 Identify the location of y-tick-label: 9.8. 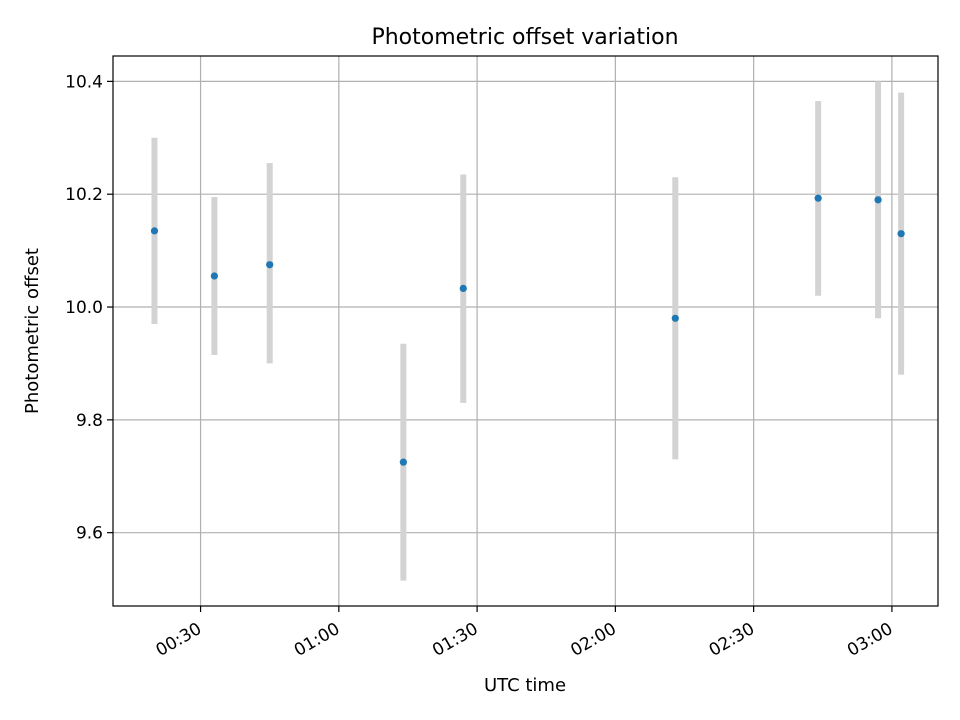
(89, 421).